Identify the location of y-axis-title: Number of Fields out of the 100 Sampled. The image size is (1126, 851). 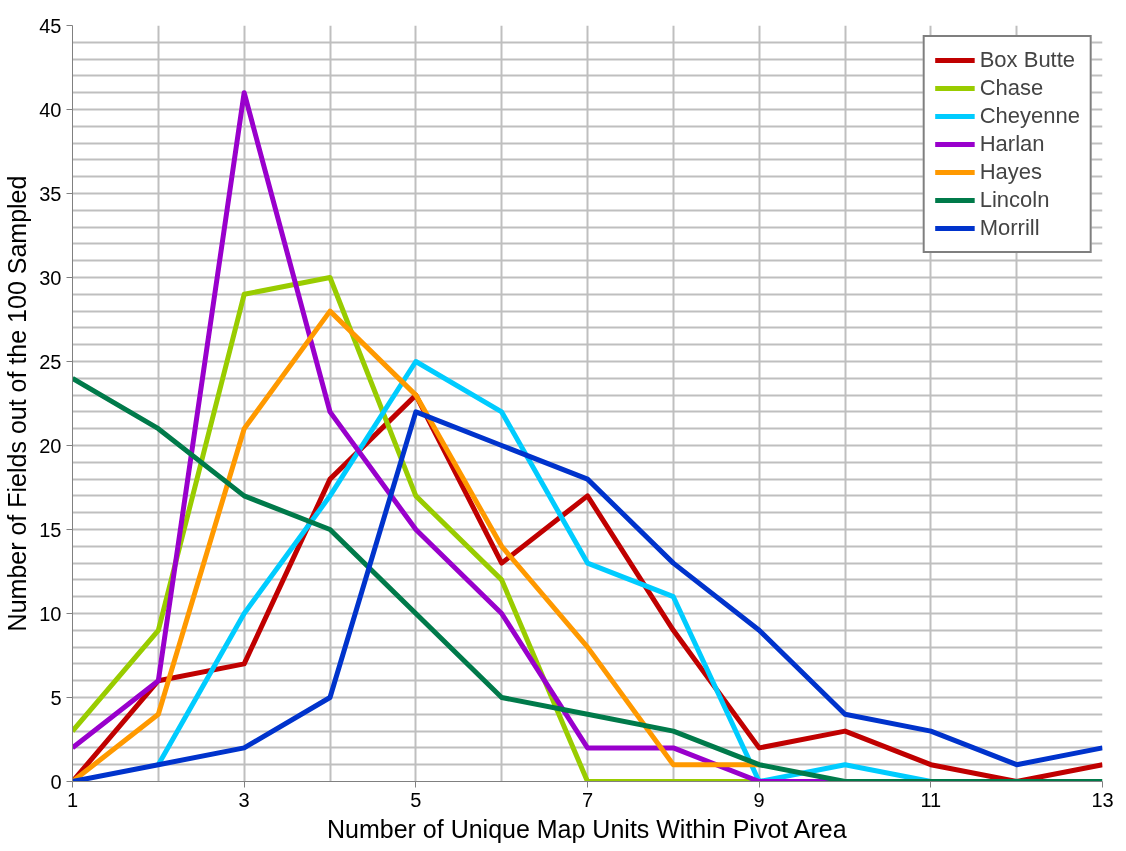
(17, 403).